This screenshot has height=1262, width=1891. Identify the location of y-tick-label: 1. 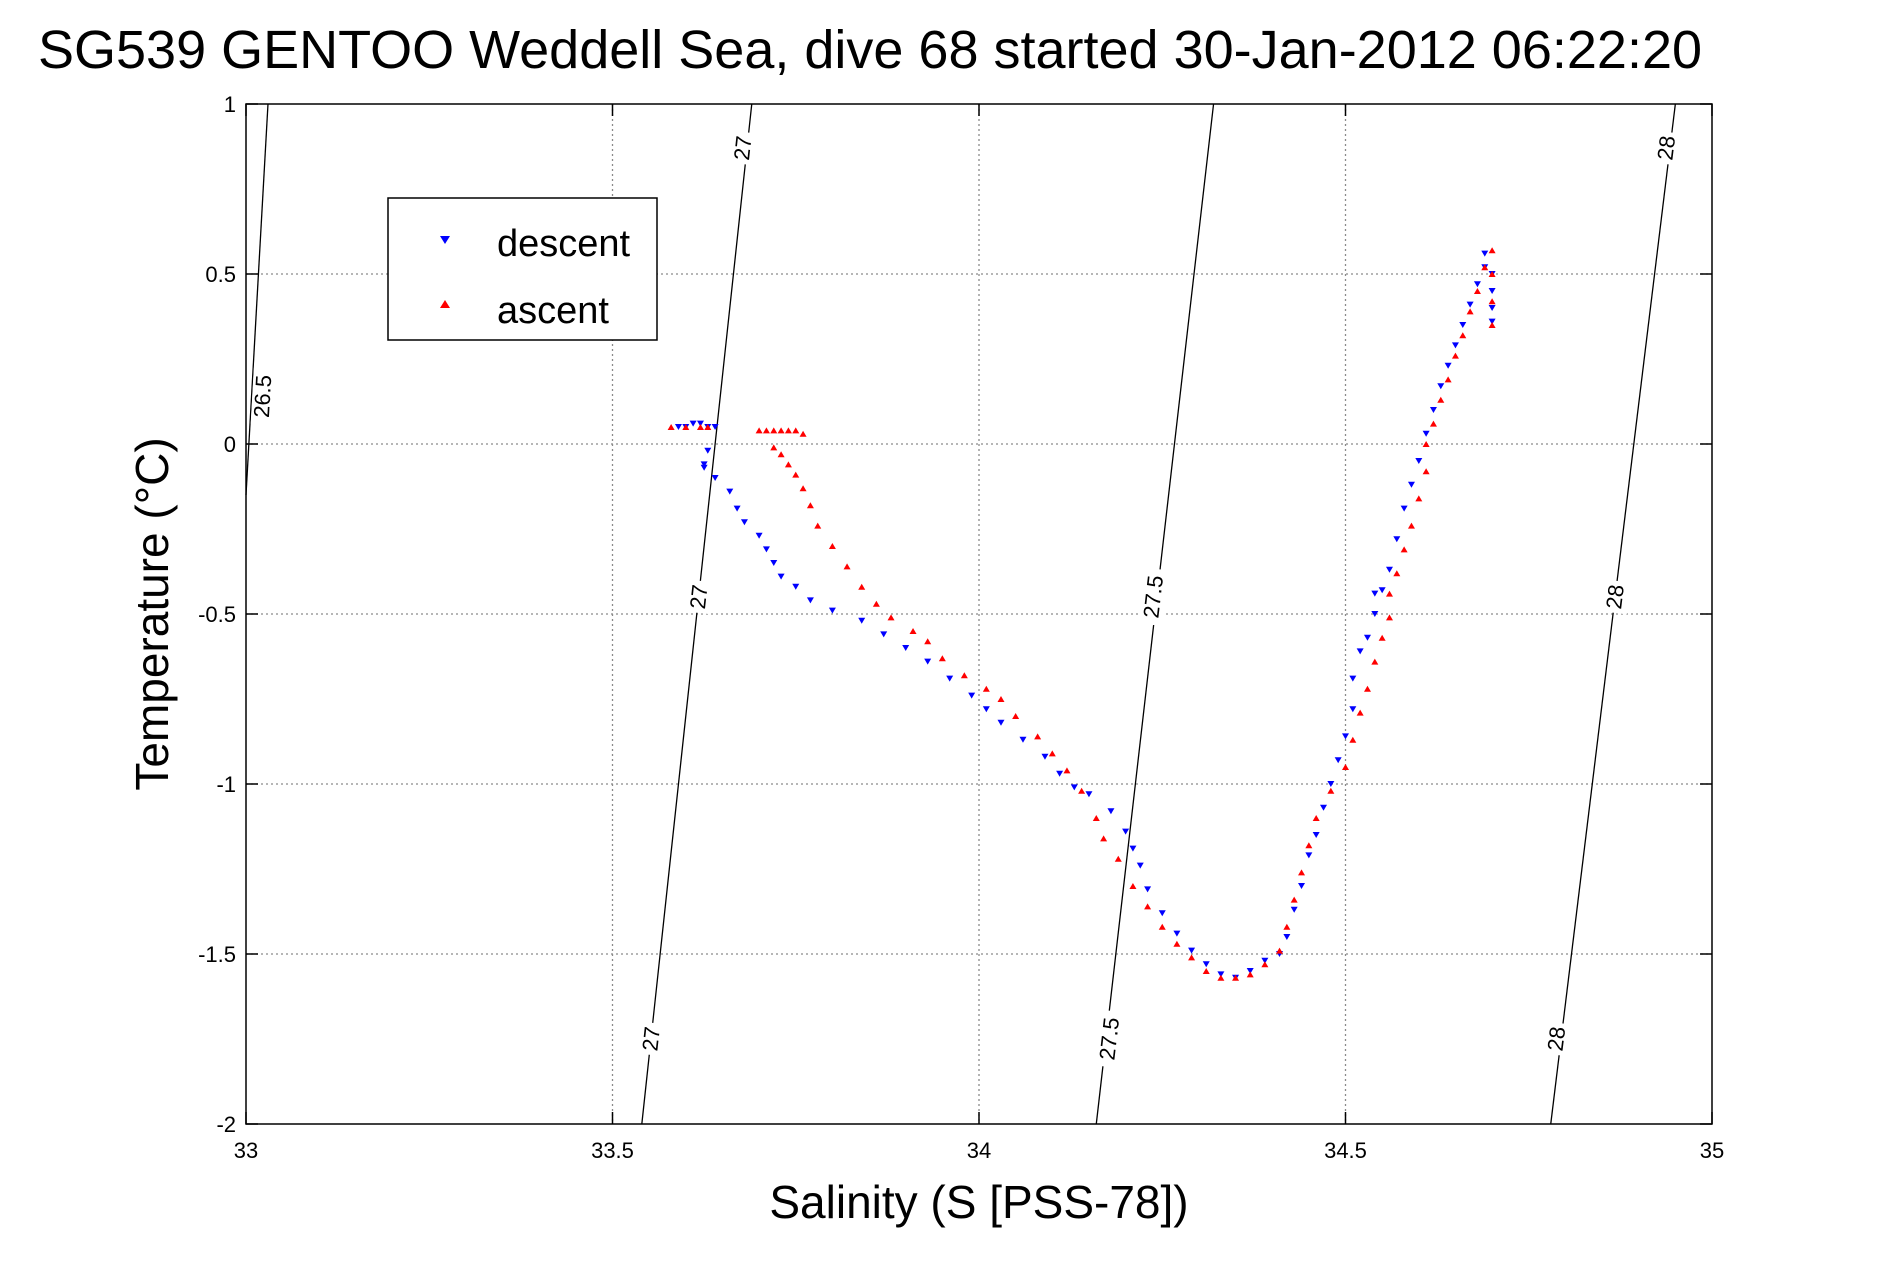
(230, 104).